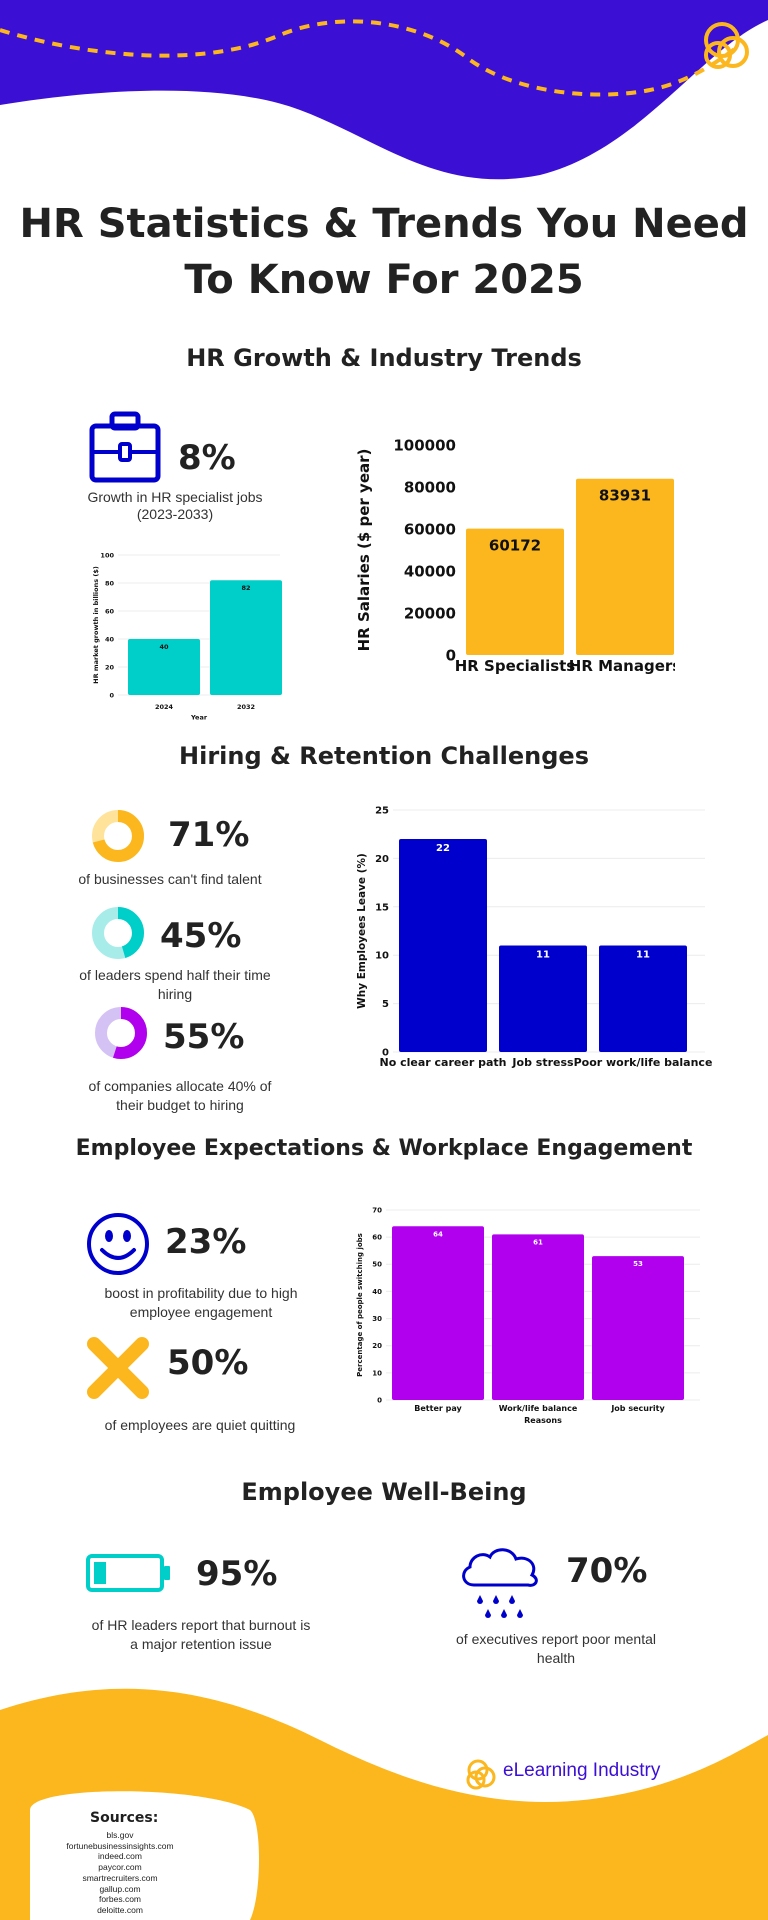  Describe the element at coordinates (164, 647) in the screenshot. I see `data-label: 40` at that location.